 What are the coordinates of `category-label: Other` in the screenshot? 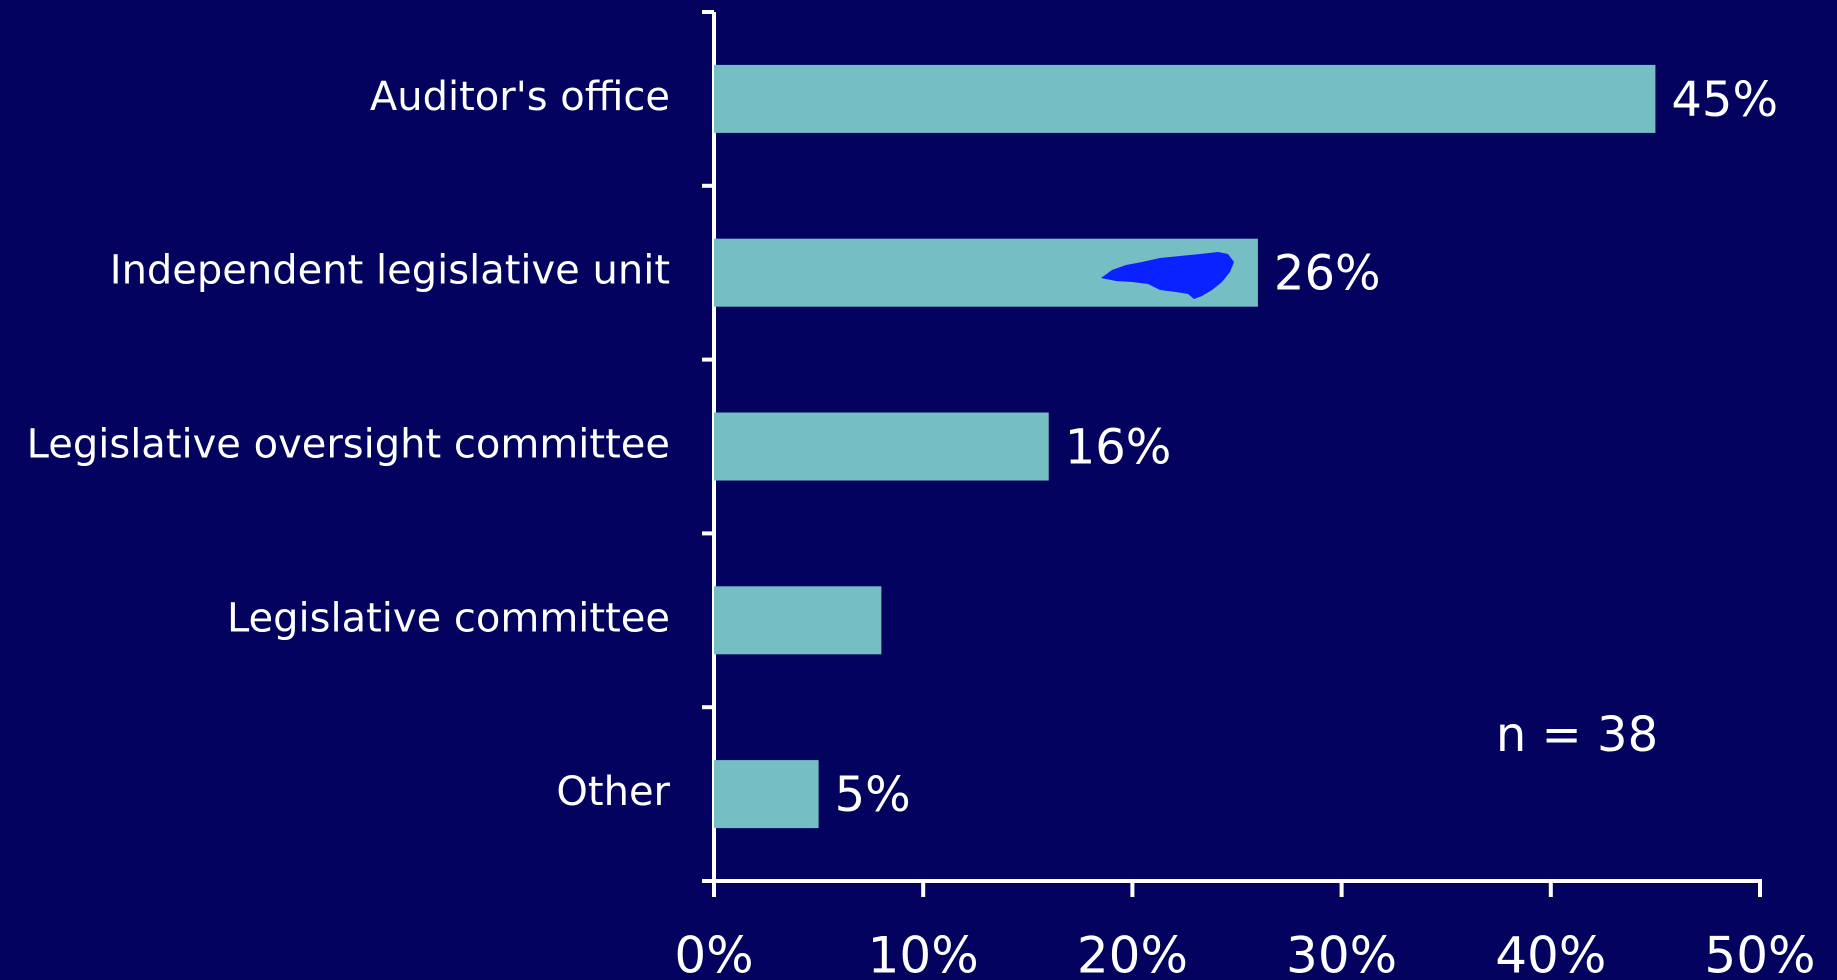 It's located at (613, 792).